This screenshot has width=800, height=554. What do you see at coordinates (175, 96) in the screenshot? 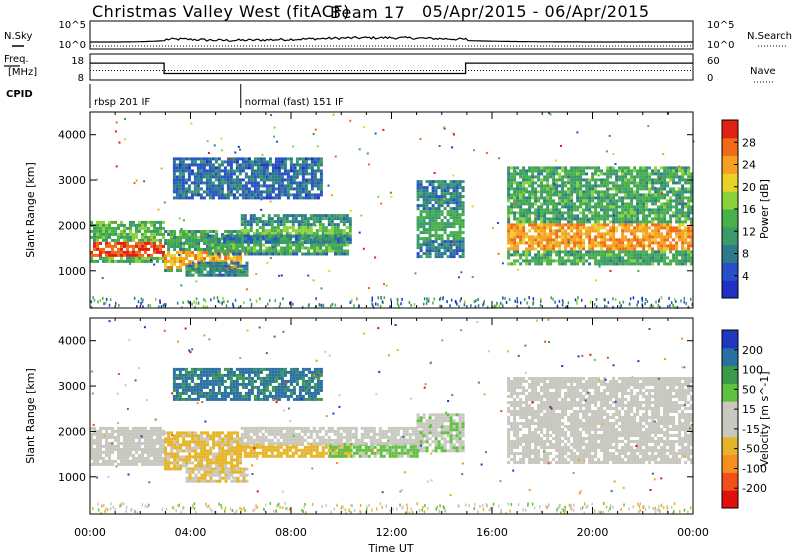
I see `cpid-strip: CPID rbsp 201 IF normal (fast) 151 IF` at bounding box center [175, 96].